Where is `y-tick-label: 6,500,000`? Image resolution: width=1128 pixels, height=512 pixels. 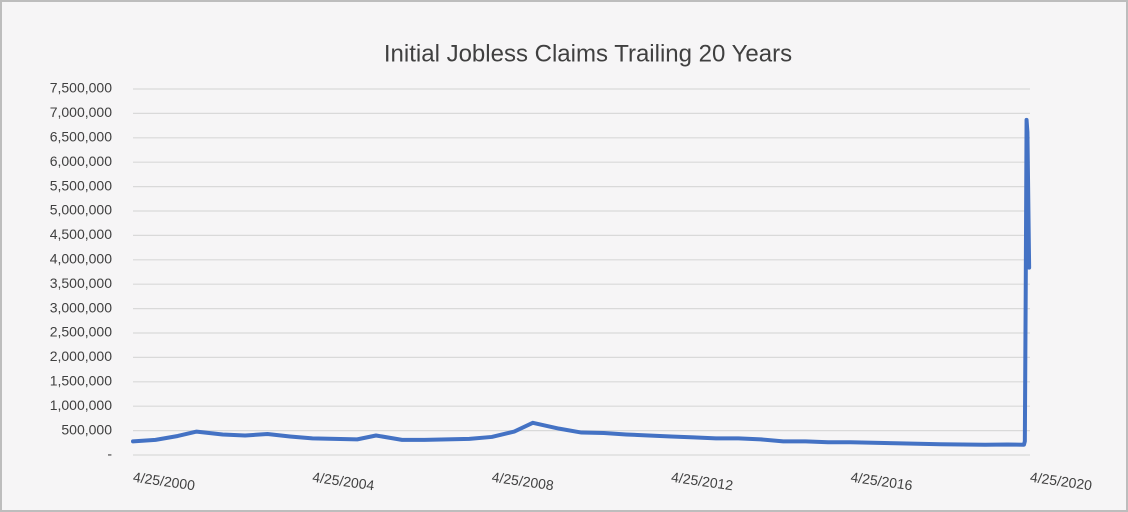
y-tick-label: 6,500,000 is located at coordinates (81, 137).